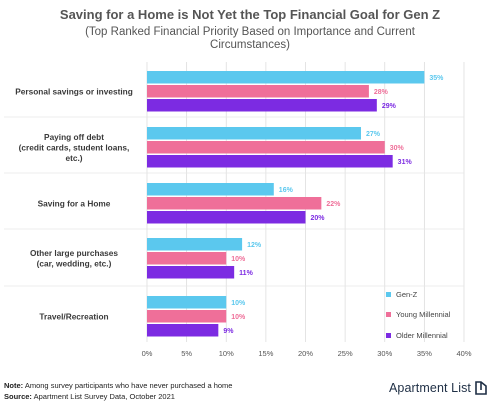 Image resolution: width=500 pixels, height=415 pixels. I want to click on source-text: Apartment List Survey Data, October 2021, so click(103, 396).